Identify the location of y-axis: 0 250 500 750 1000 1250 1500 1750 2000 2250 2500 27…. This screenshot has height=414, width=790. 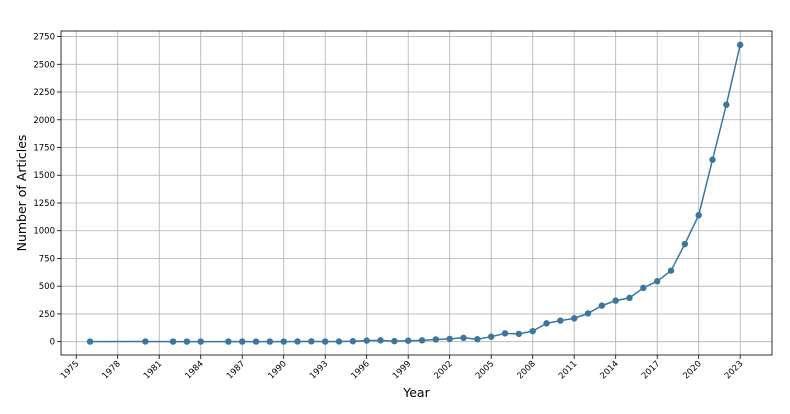
(47, 190).